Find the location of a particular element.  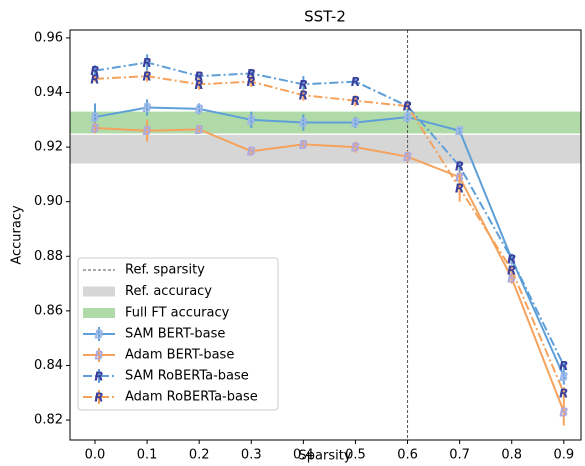

legend-label: Ref. accuracy is located at coordinates (168, 291).